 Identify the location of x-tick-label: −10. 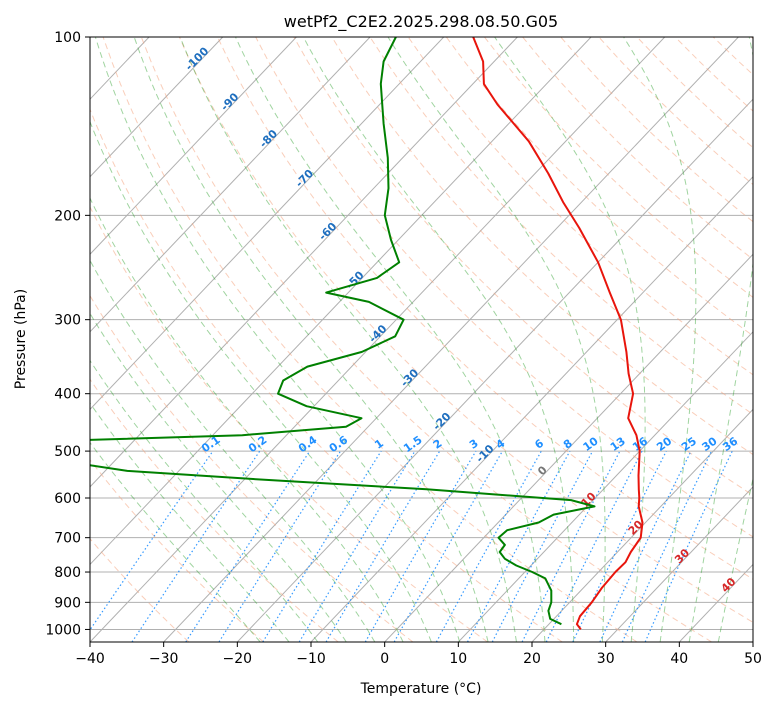
(311, 659).